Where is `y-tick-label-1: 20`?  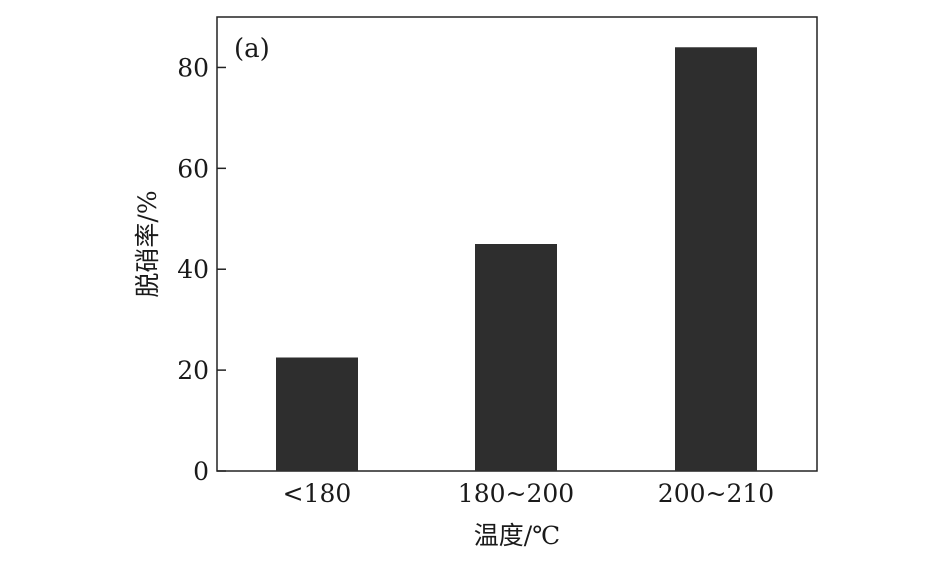 y-tick-label-1: 20 is located at coordinates (193, 370).